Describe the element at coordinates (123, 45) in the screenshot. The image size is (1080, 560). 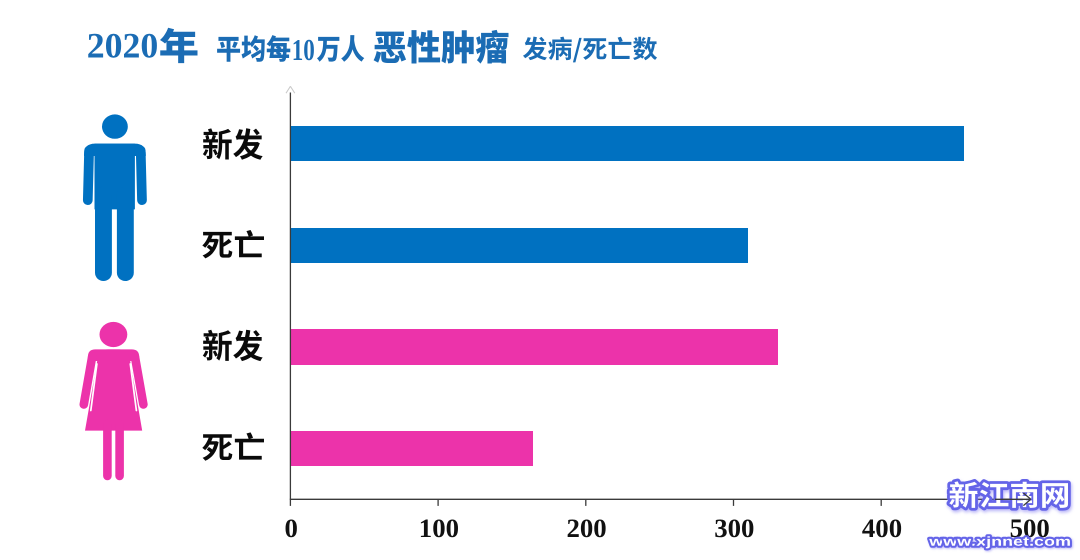
I see `svg-text: 2020` at that location.